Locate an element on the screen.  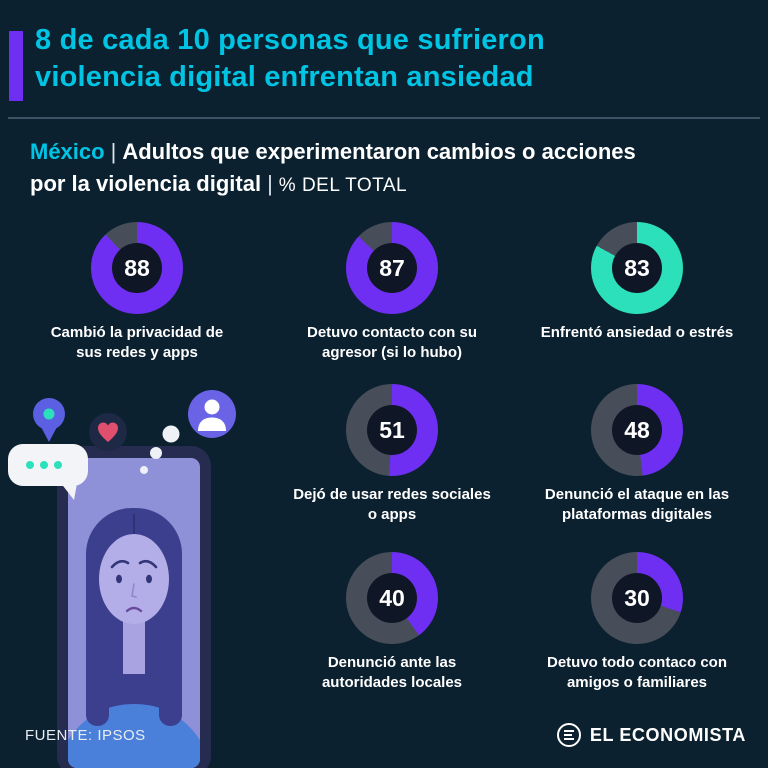
donut-hole: 83 is located at coordinates (637, 268).